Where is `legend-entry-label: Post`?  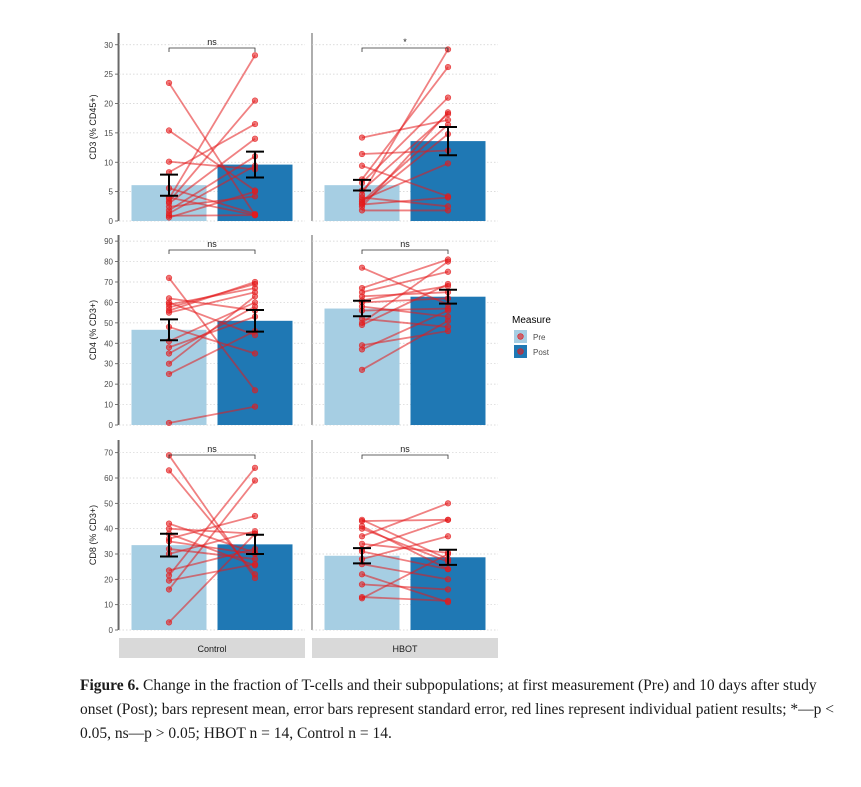
legend-entry-label: Post is located at coordinates (541, 352).